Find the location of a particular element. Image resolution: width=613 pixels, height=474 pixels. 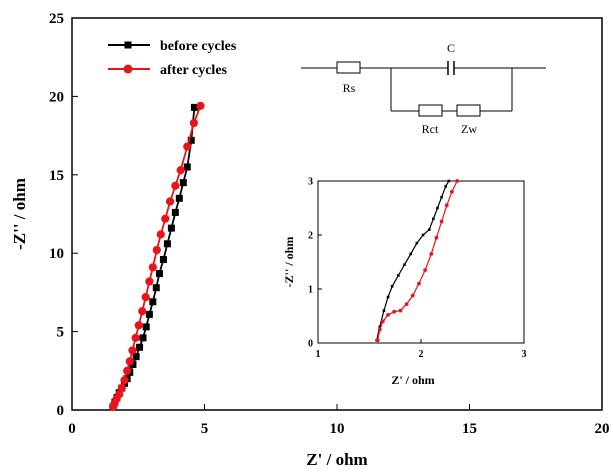

legend-label-after: after cycles is located at coordinates (194, 70).